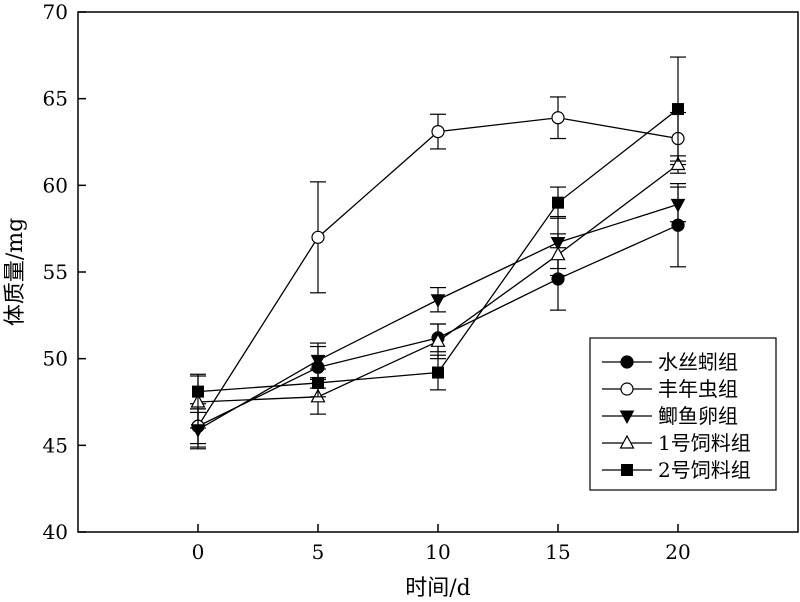  Describe the element at coordinates (557, 552) in the screenshot. I see `x-tick-label: 15` at that location.